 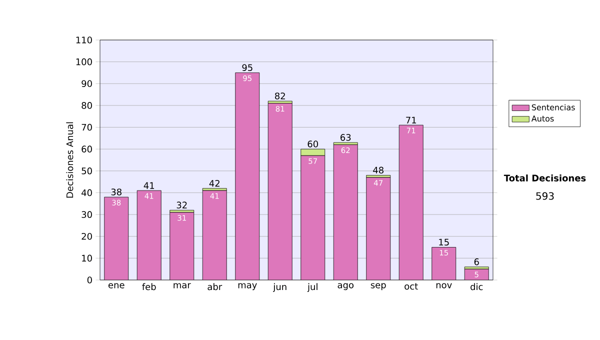 I want to click on total-label: 71, so click(x=411, y=120).